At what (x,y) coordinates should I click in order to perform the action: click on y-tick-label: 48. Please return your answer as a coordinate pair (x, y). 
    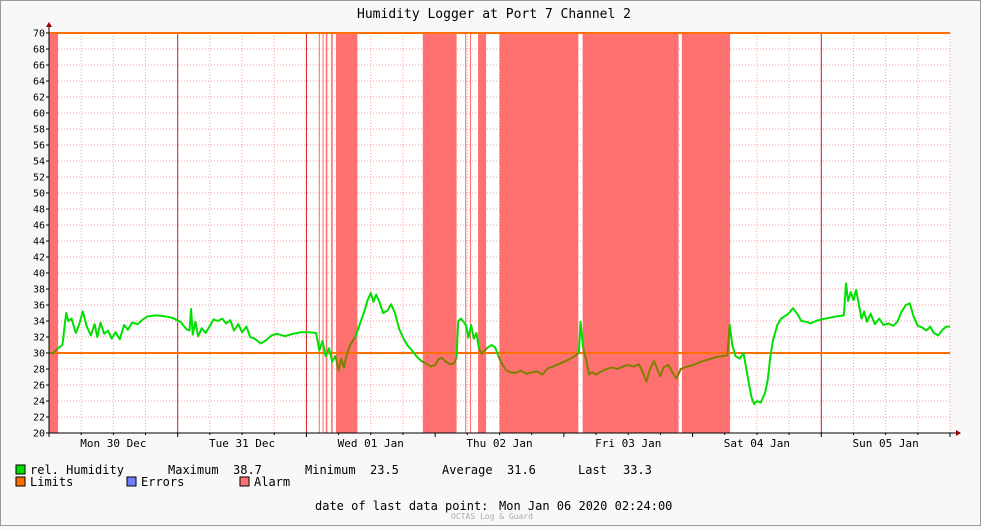
    Looking at the image, I should click on (39, 210).